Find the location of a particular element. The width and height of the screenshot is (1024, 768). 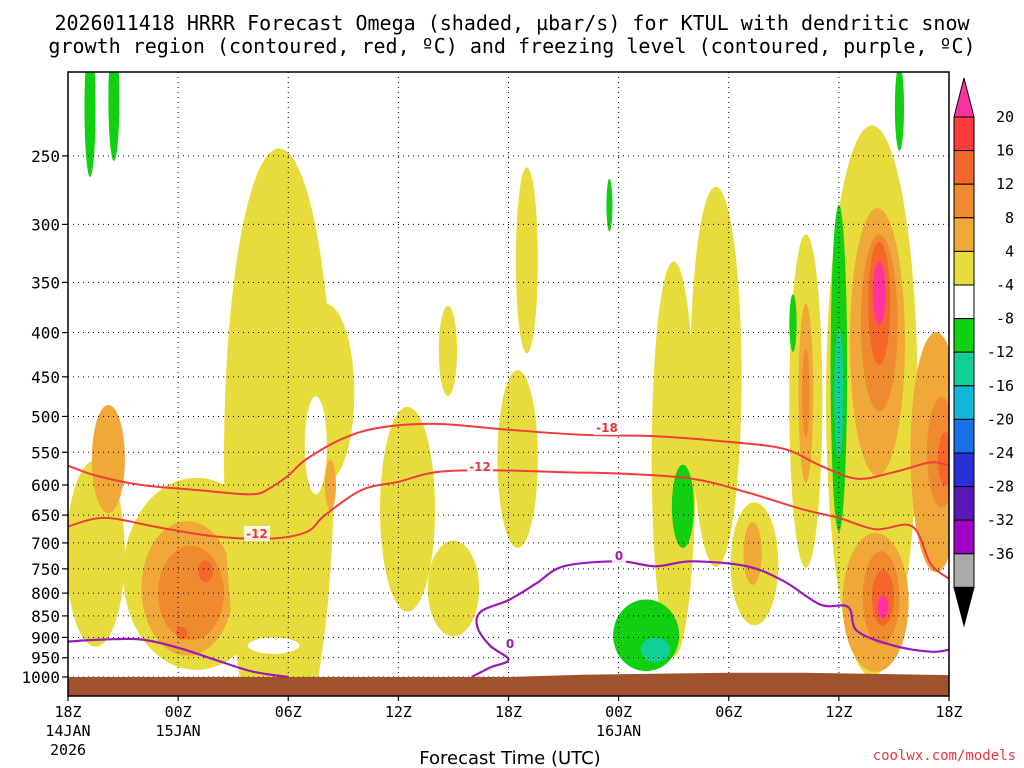

ytick-label-350: 350 is located at coordinates (45, 282).